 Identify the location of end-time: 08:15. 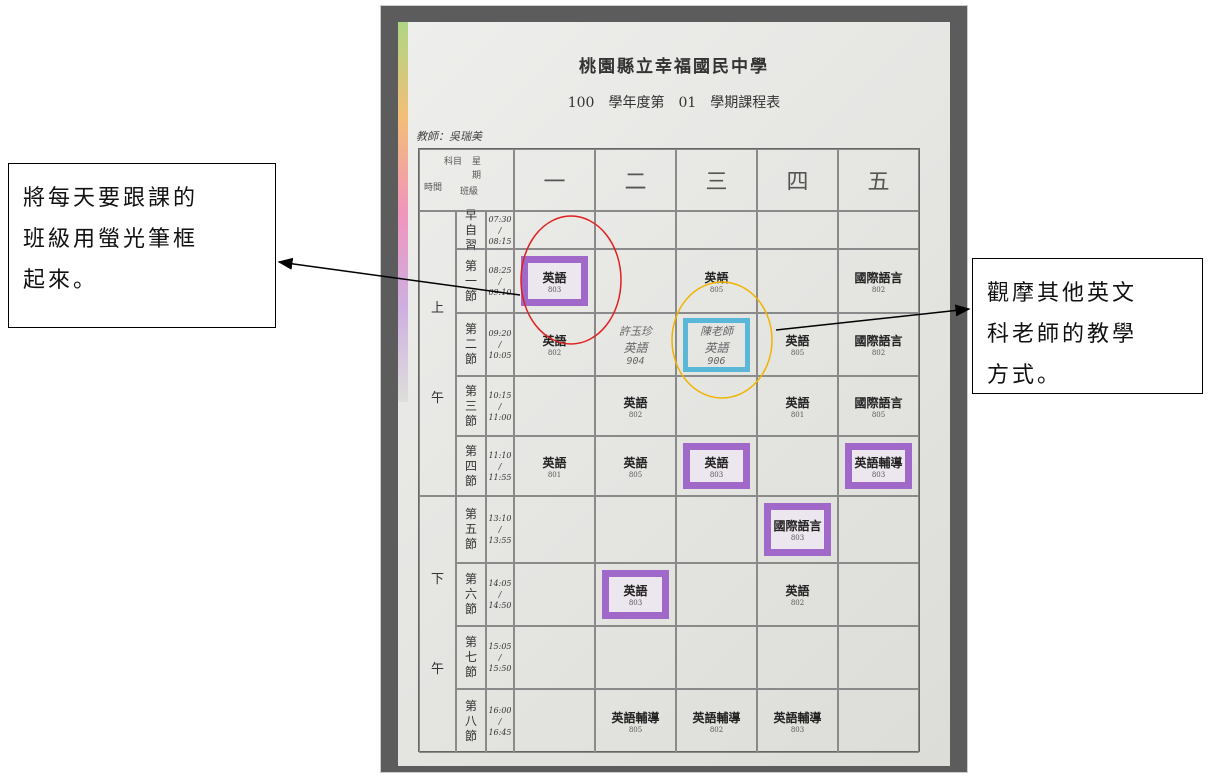
(500, 241).